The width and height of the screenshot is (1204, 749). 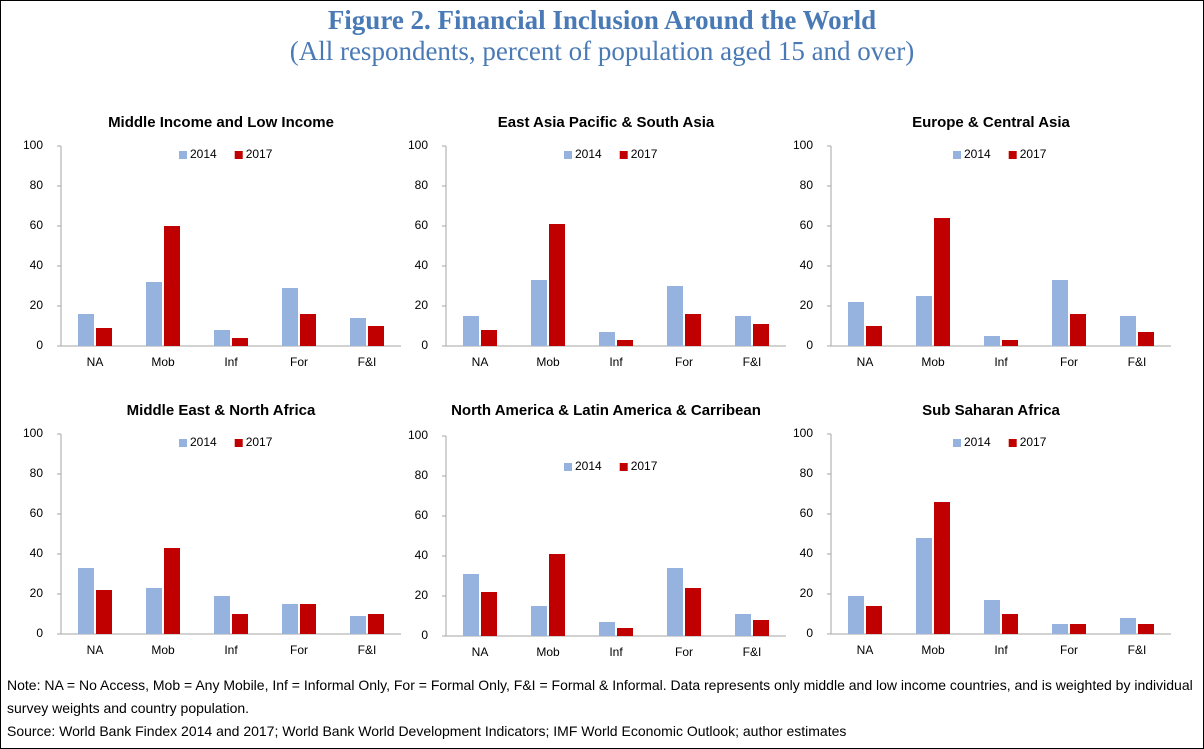 I want to click on chart-title: East Asia Pacific & South Asia, so click(x=606, y=122).